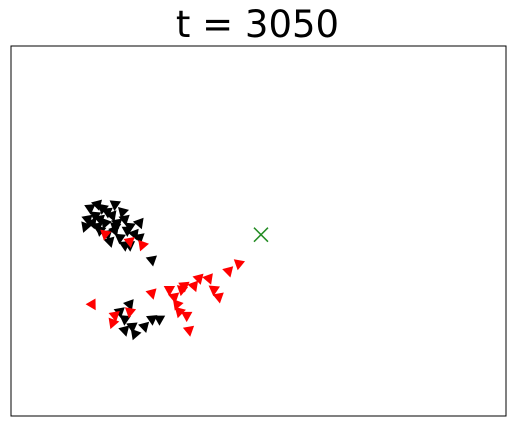 The image size is (515, 426). I want to click on chart-title: t = 3050, so click(257, 24).